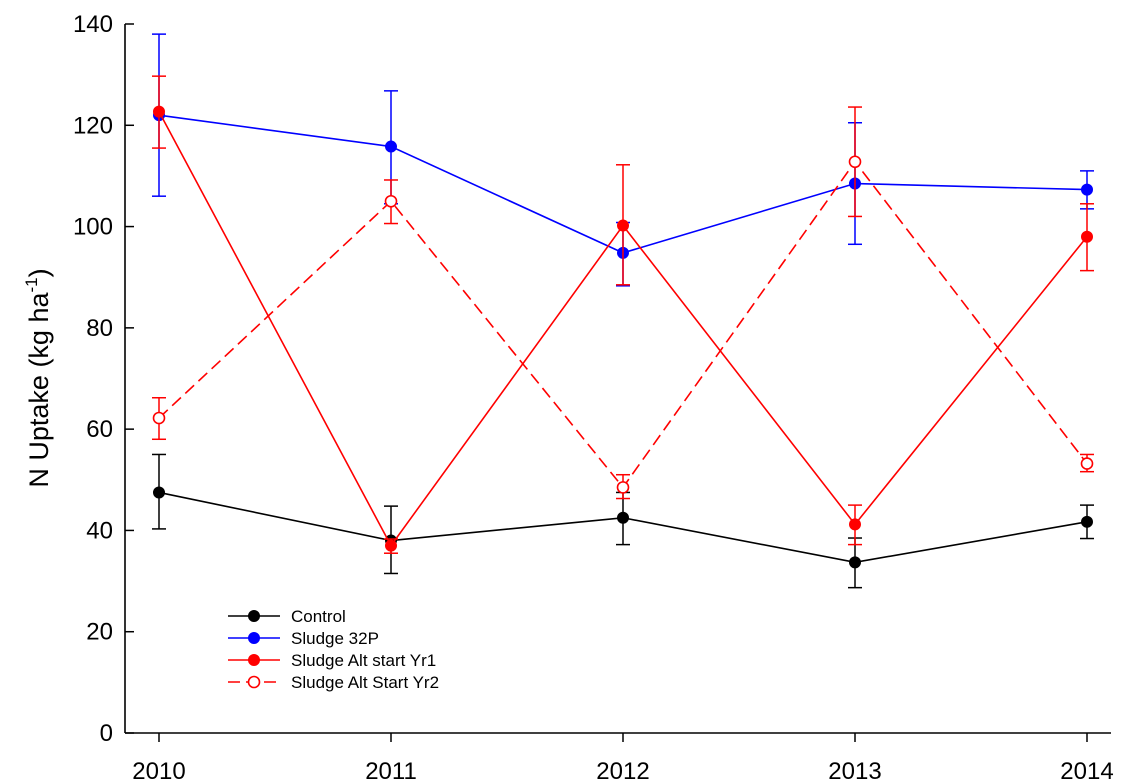 Image resolution: width=1122 pixels, height=782 pixels. I want to click on y-tick-label: 0, so click(106, 733).